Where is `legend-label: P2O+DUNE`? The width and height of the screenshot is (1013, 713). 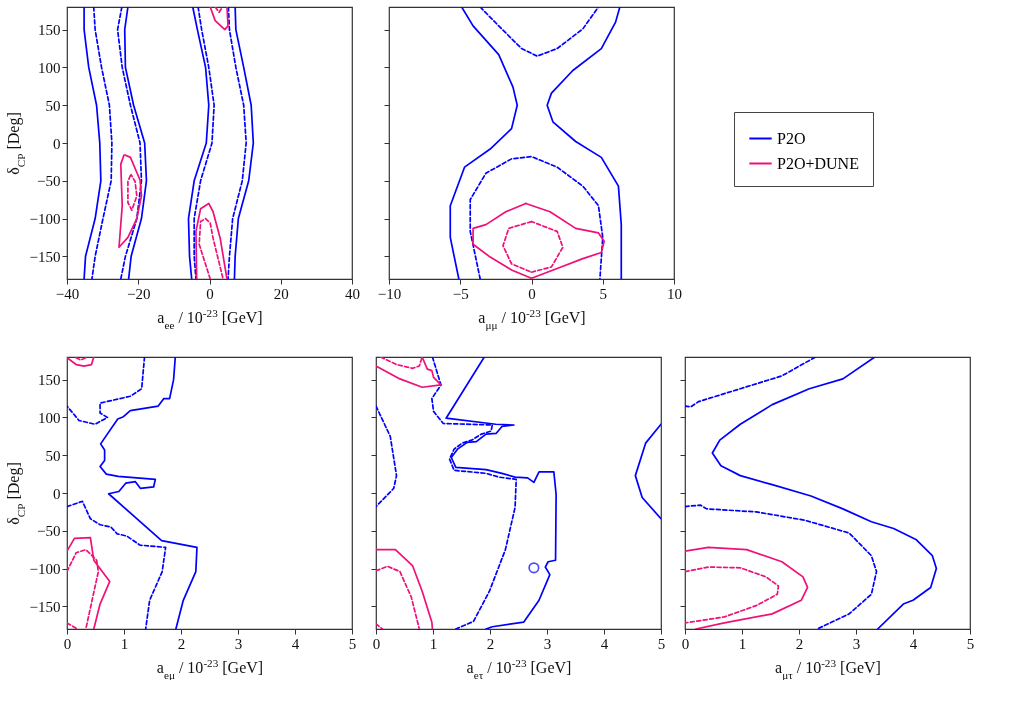
legend-label: P2O+DUNE is located at coordinates (818, 163).